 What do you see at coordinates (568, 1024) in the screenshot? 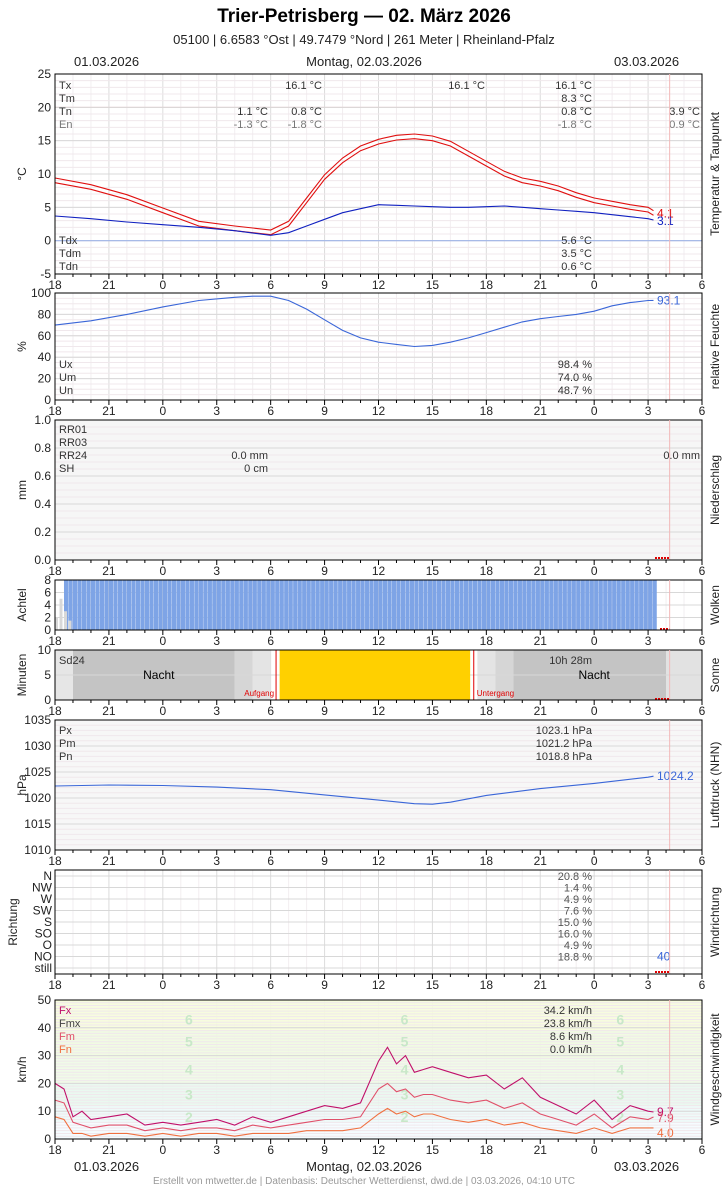
I see `legend-value: 23.8 km/h` at bounding box center [568, 1024].